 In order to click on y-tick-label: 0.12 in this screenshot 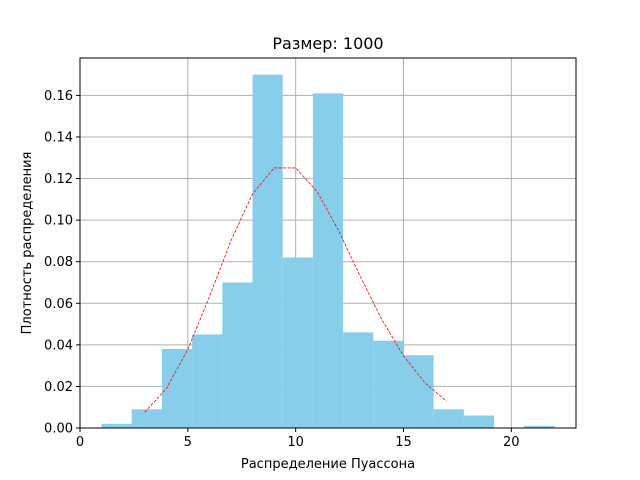, I will do `click(58, 179)`.